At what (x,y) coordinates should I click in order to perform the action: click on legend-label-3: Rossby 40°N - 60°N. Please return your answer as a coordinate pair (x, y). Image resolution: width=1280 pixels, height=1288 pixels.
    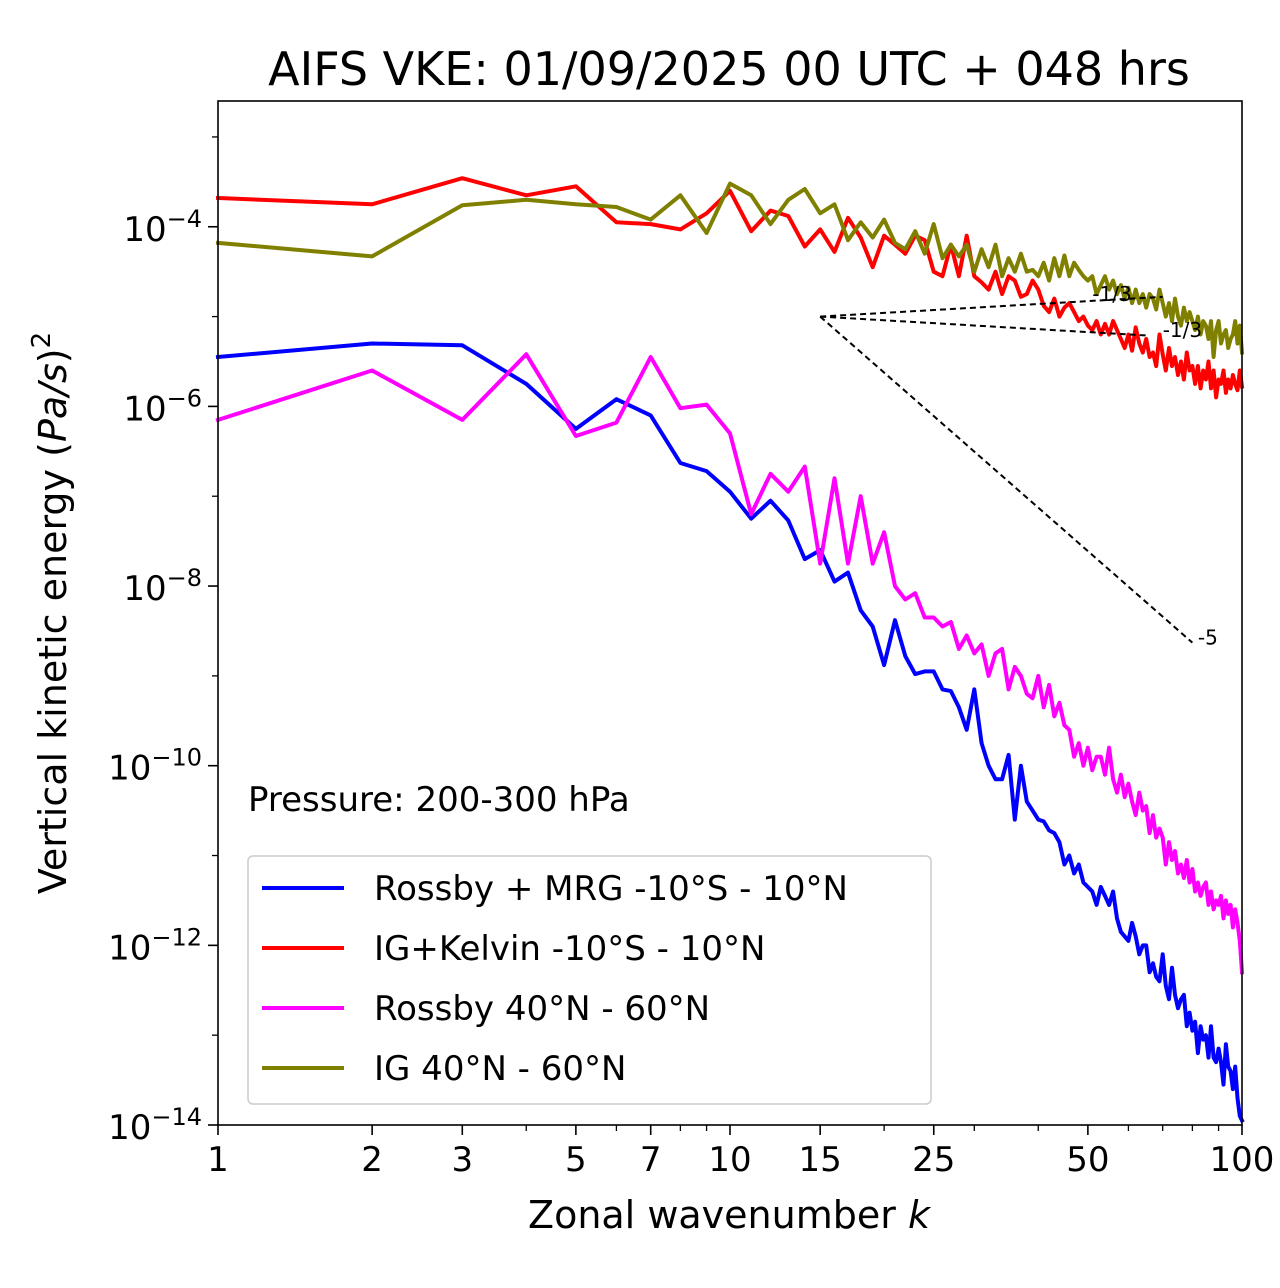
    Looking at the image, I should click on (542, 1009).